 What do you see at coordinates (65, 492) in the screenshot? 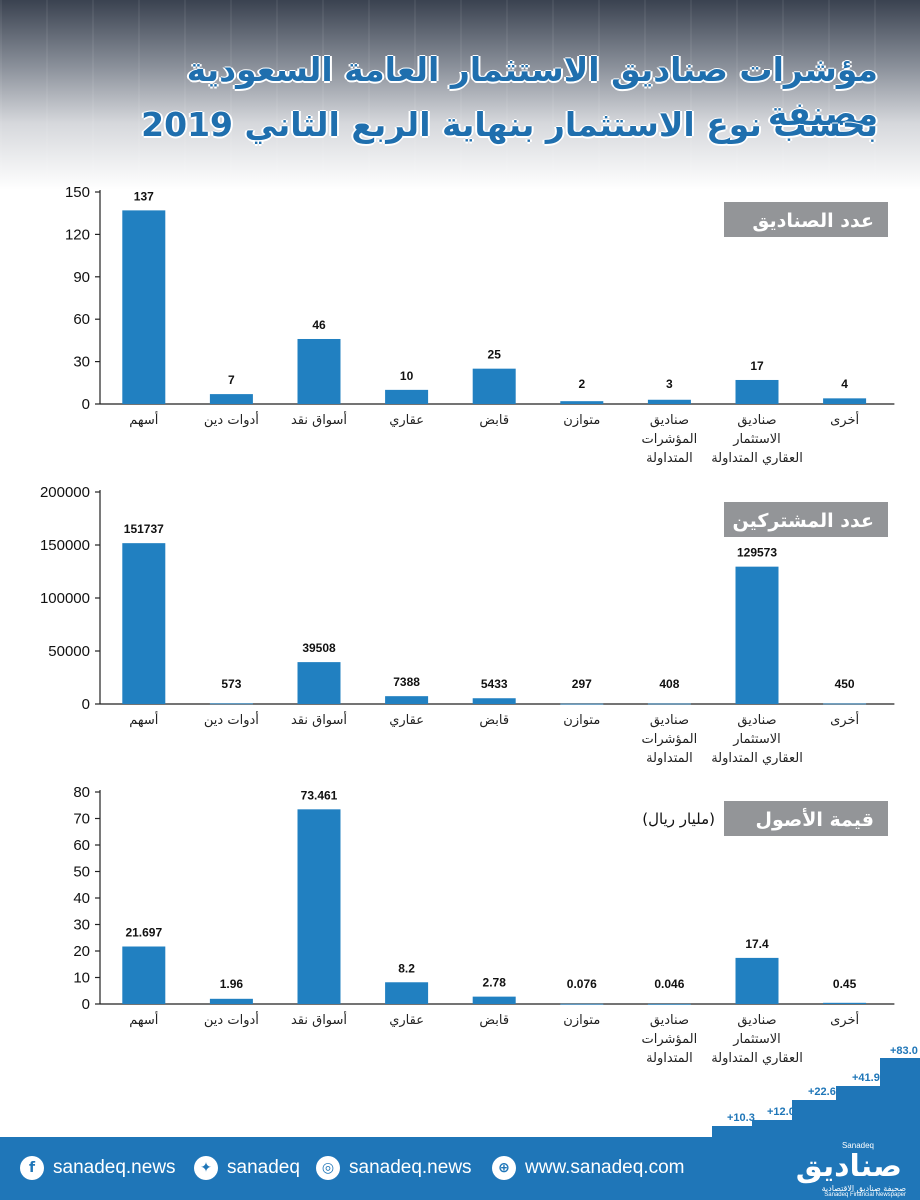
I see `y-tick-label: 200000` at bounding box center [65, 492].